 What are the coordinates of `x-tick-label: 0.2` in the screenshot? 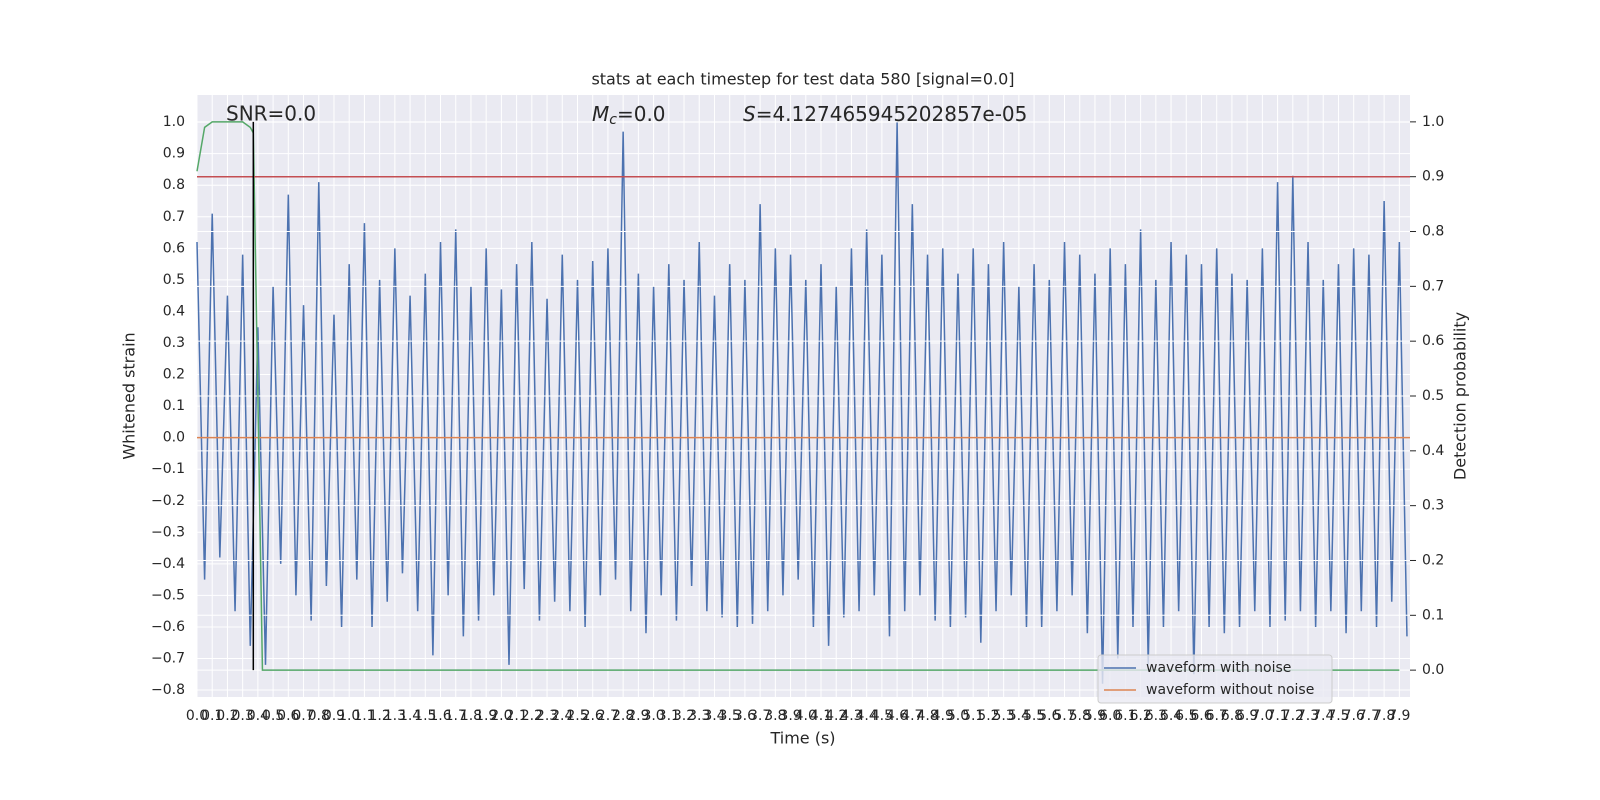 It's located at (227, 716).